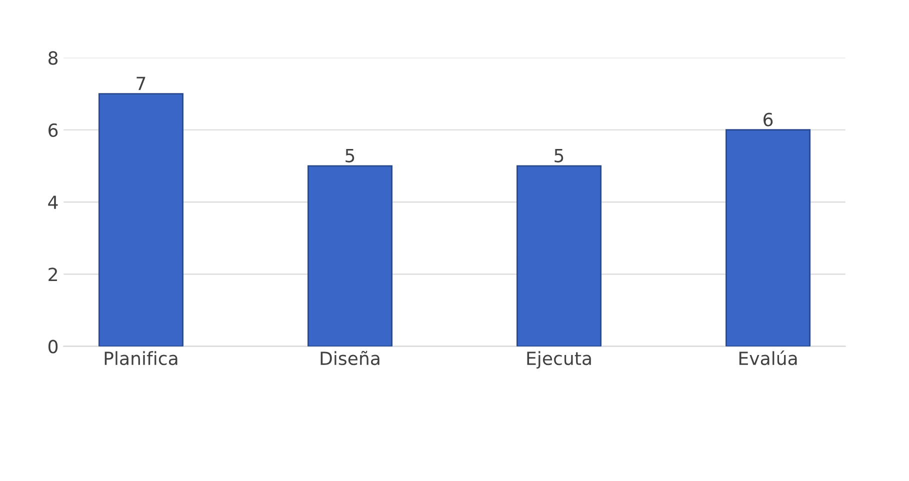  What do you see at coordinates (559, 360) in the screenshot?
I see `x-tick-label: Ejecuta` at bounding box center [559, 360].